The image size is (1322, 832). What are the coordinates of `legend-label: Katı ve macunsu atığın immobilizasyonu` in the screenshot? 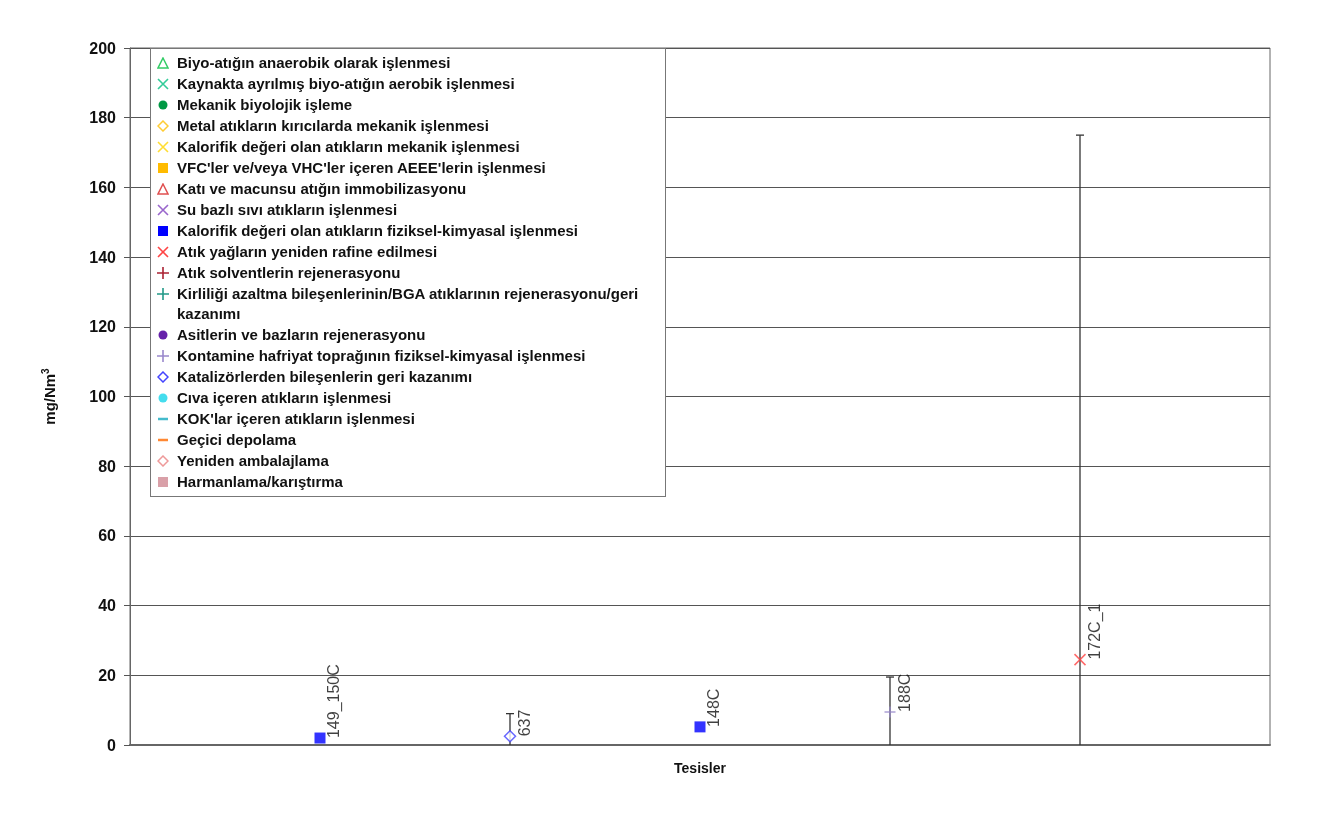 It's located at (322, 189).